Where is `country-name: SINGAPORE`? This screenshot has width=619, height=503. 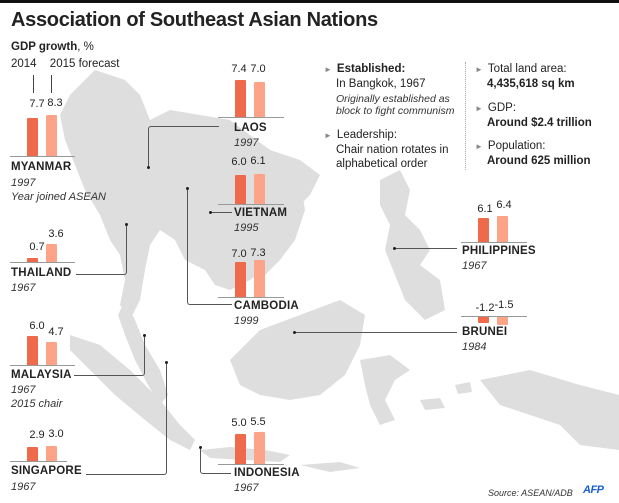
country-name: SINGAPORE is located at coordinates (46, 471).